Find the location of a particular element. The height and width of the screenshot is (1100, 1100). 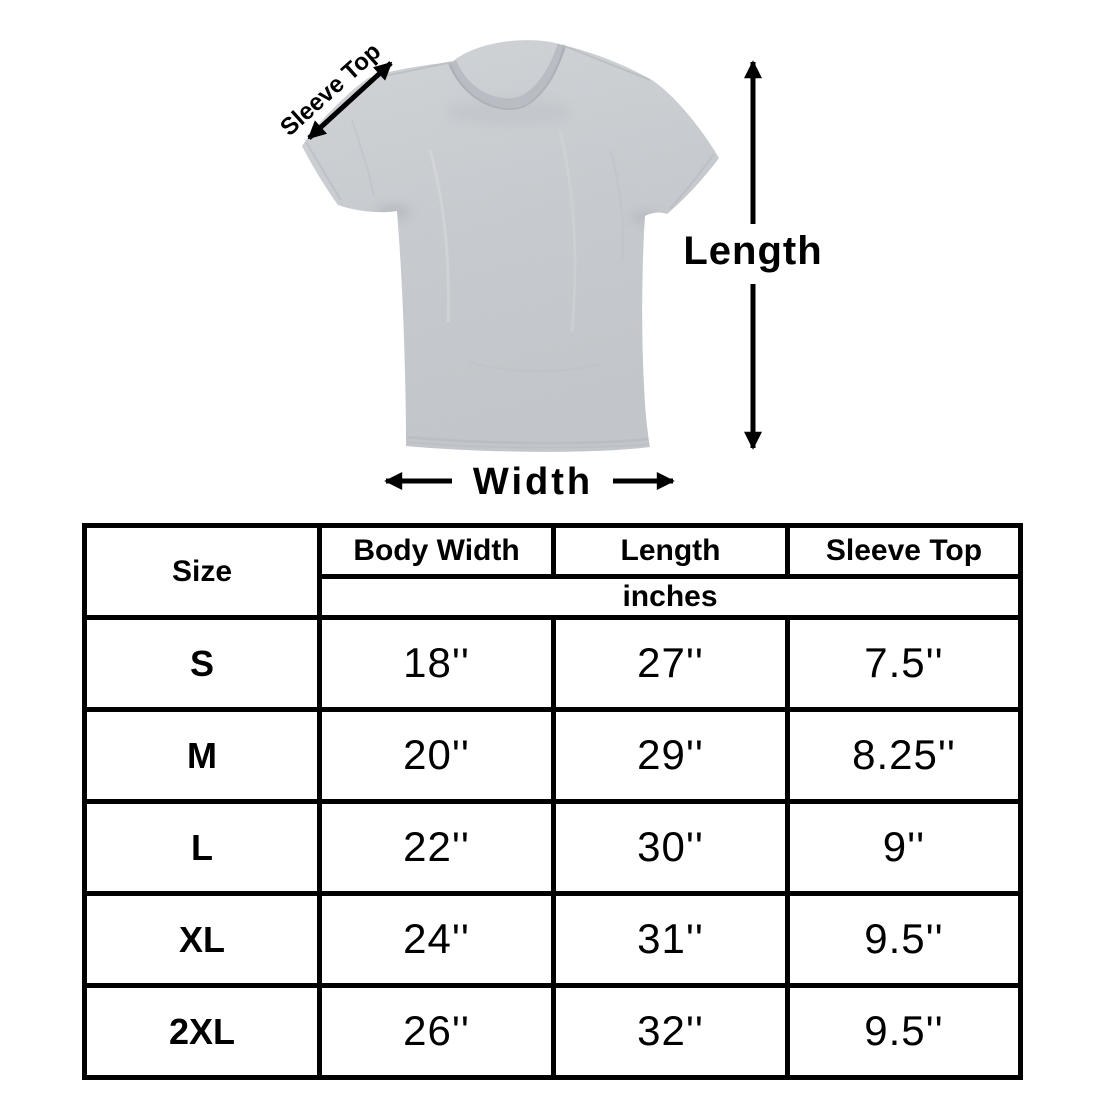

width-label: Width is located at coordinates (533, 482).